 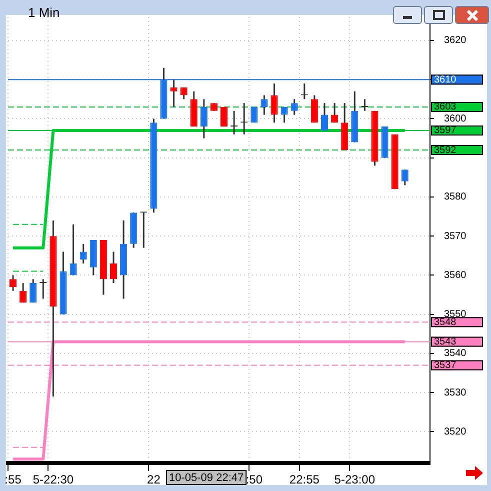 What do you see at coordinates (455, 432) in the screenshot?
I see `y-tick-label: 3520` at bounding box center [455, 432].